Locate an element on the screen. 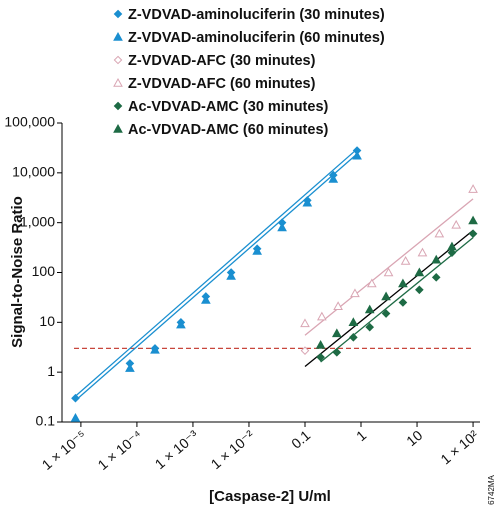  legend-label: Z-VDVAD-aminoluciferin (60 minutes) is located at coordinates (256, 38).